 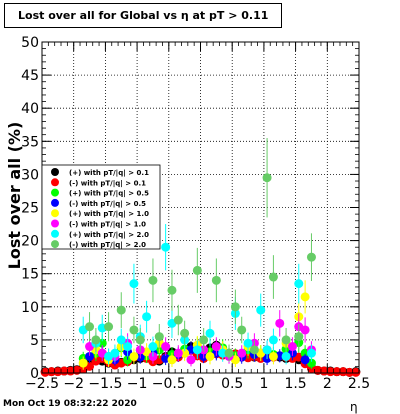 I want to click on legend-box, so click(x=101, y=207).